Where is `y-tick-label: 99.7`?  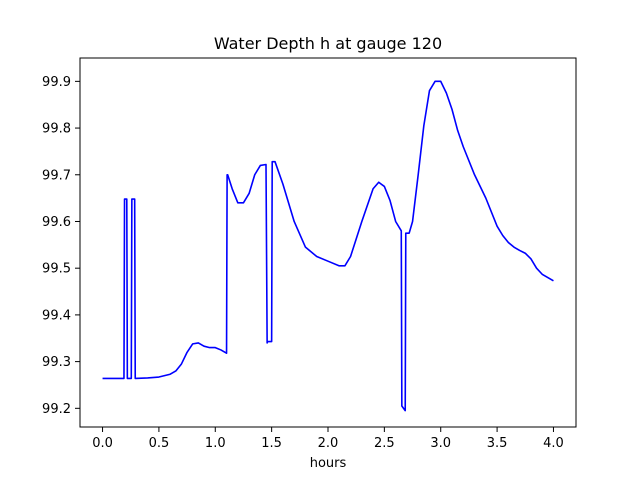 y-tick-label: 99.7 is located at coordinates (56, 175).